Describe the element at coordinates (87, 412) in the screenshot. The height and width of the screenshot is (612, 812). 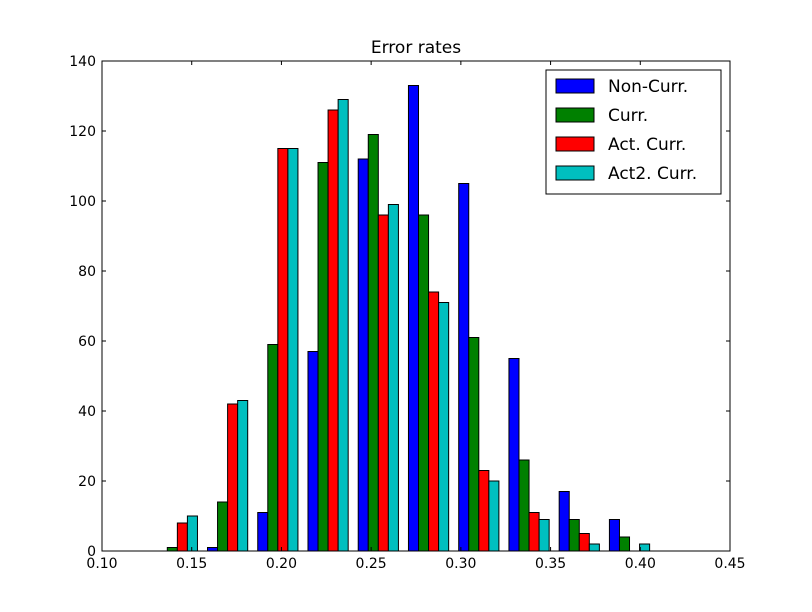
I see `y-tick-label: 40` at that location.